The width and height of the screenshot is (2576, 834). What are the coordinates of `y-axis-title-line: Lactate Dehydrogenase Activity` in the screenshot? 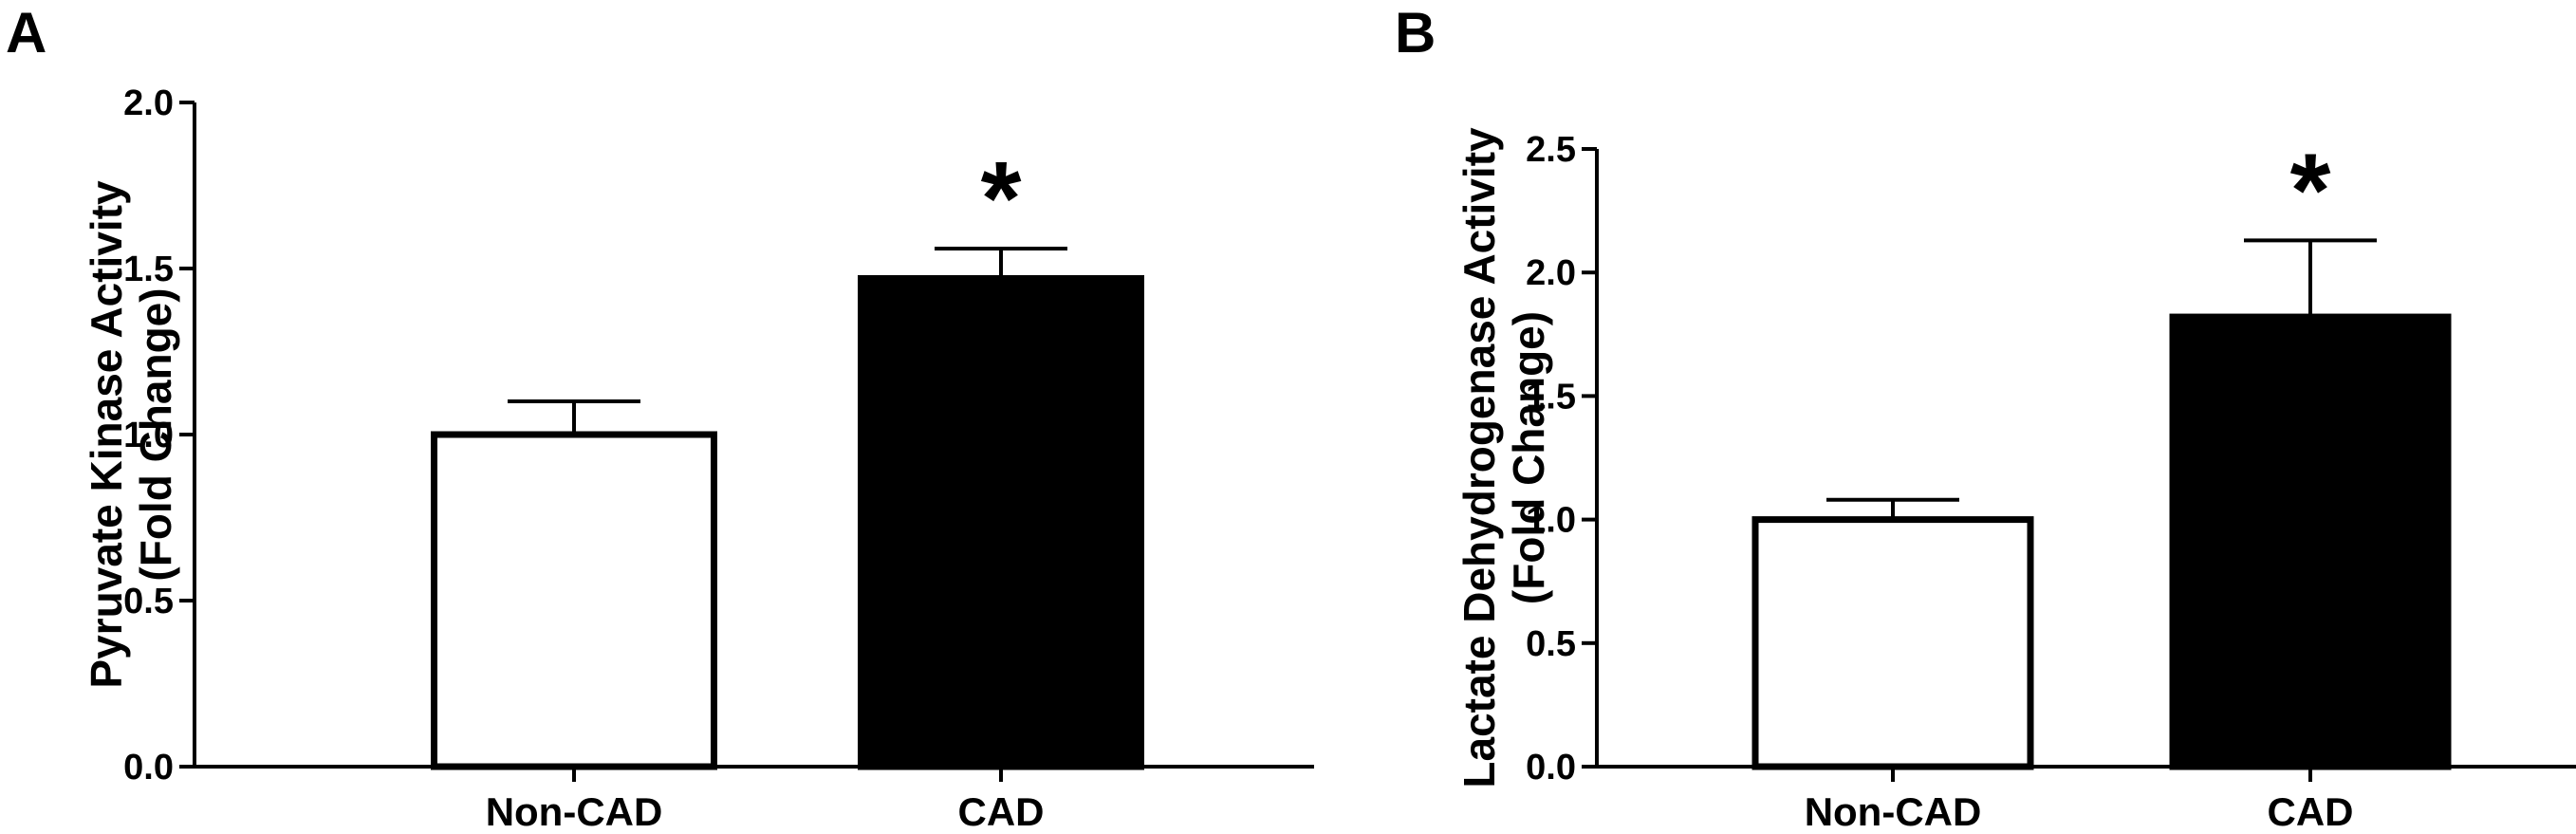 It's located at (1479, 458).